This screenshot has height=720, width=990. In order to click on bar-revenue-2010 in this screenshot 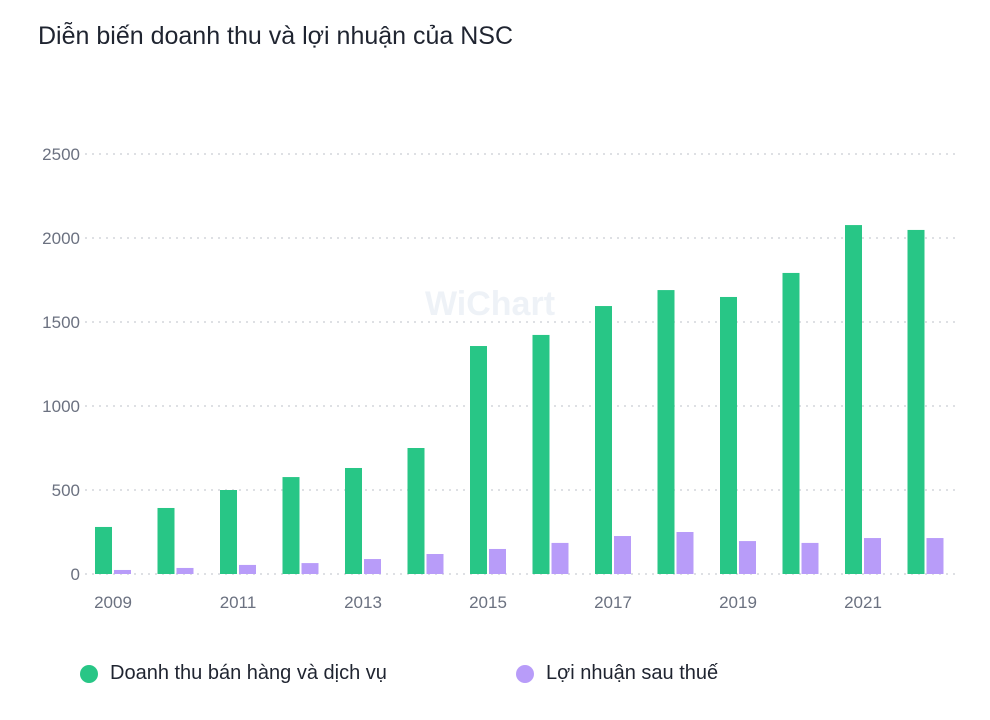, I will do `click(166, 540)`.